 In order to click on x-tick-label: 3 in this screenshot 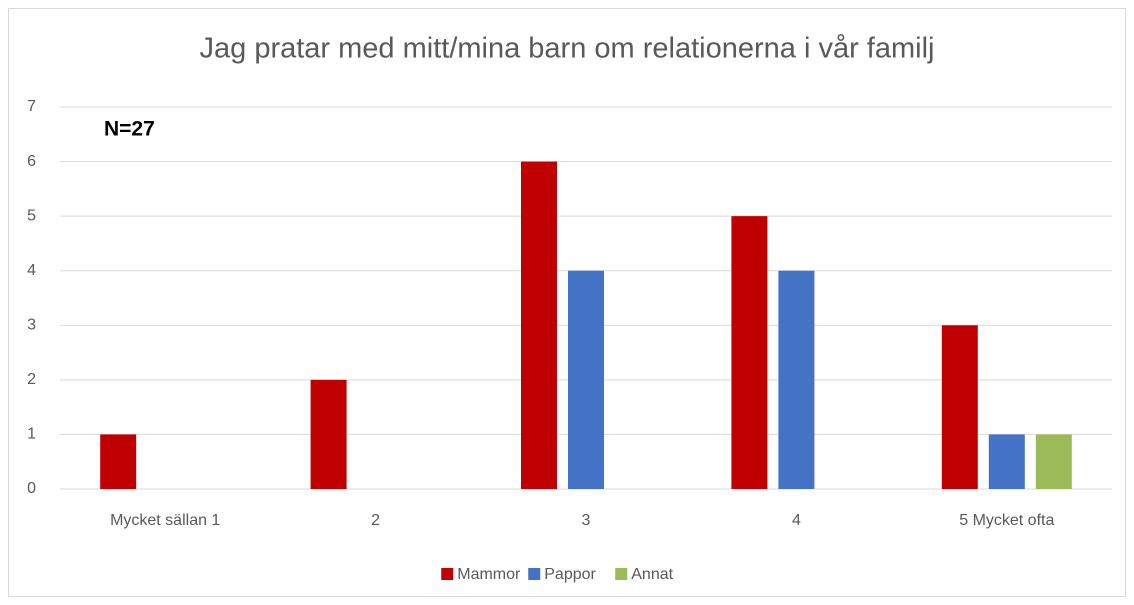, I will do `click(586, 520)`.